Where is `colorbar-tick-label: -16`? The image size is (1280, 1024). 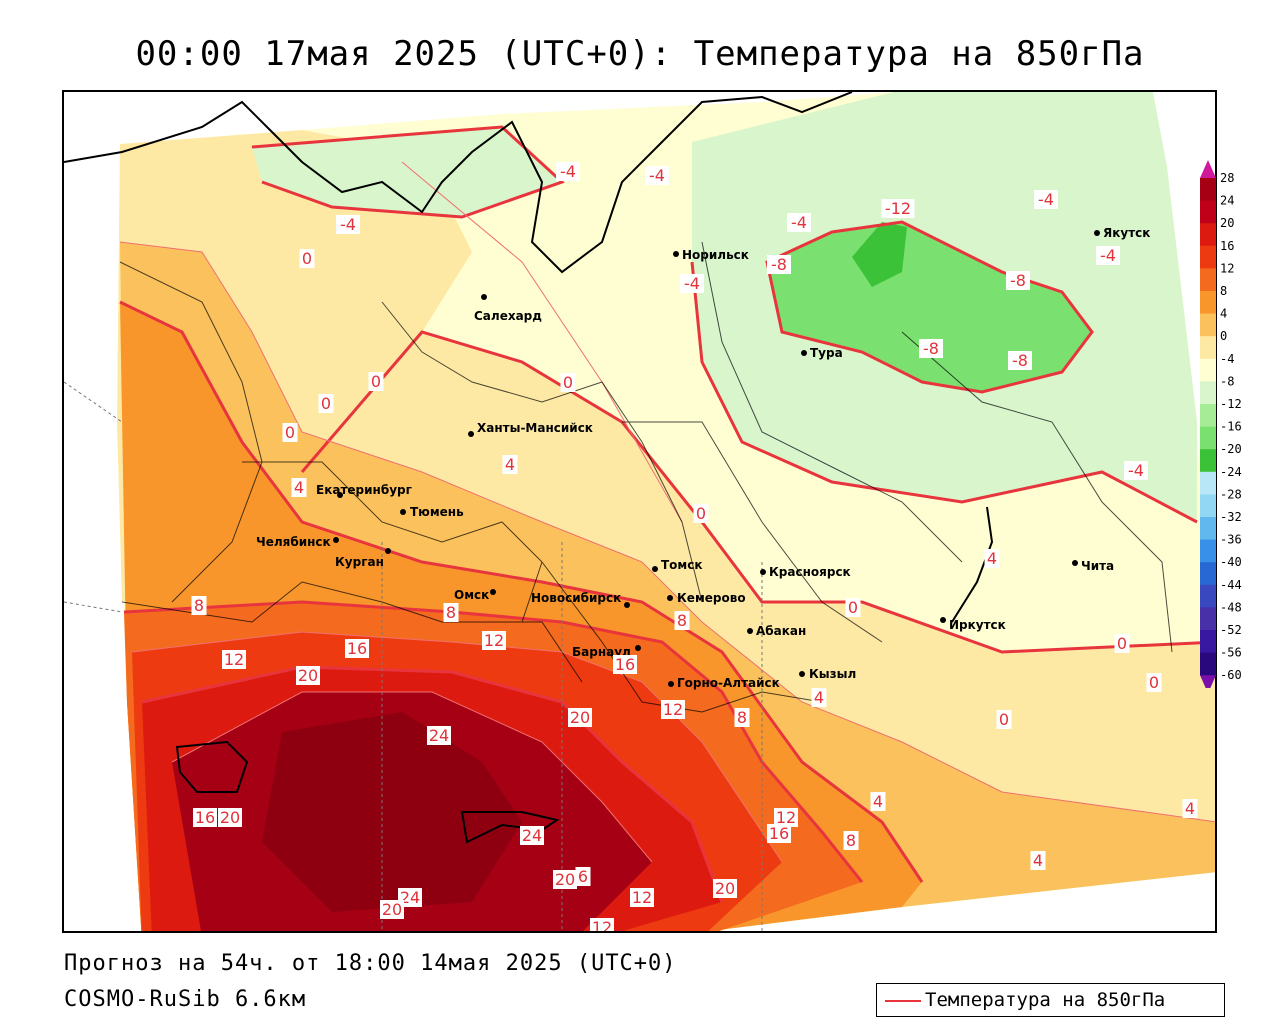 colorbar-tick-label: -16 is located at coordinates (1231, 427).